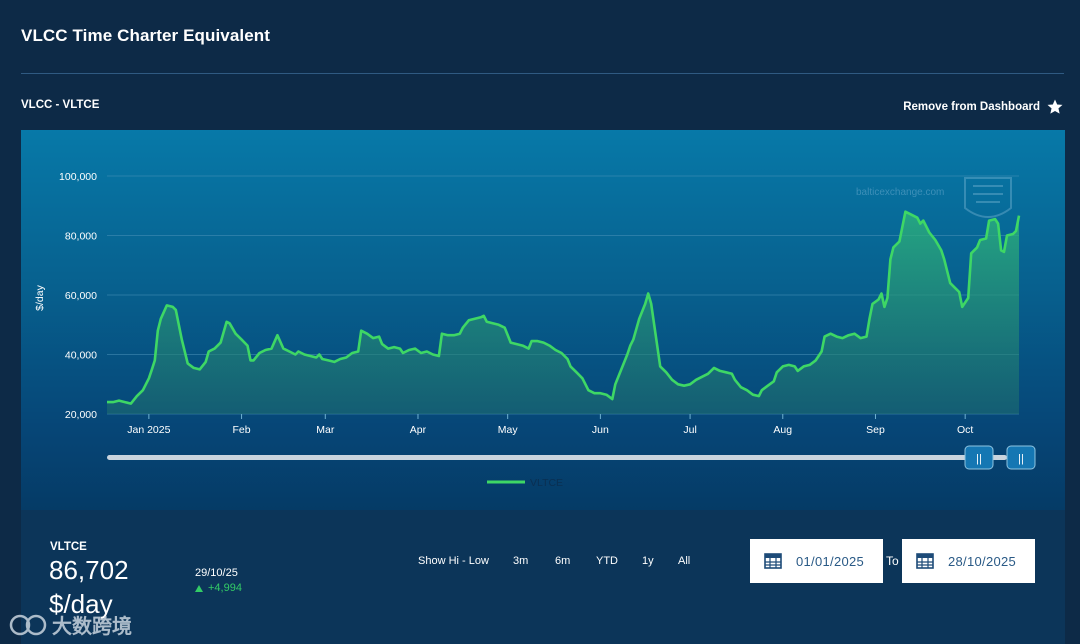  Describe the element at coordinates (78, 177) in the screenshot. I see `y-tick-label: 100,000` at that location.